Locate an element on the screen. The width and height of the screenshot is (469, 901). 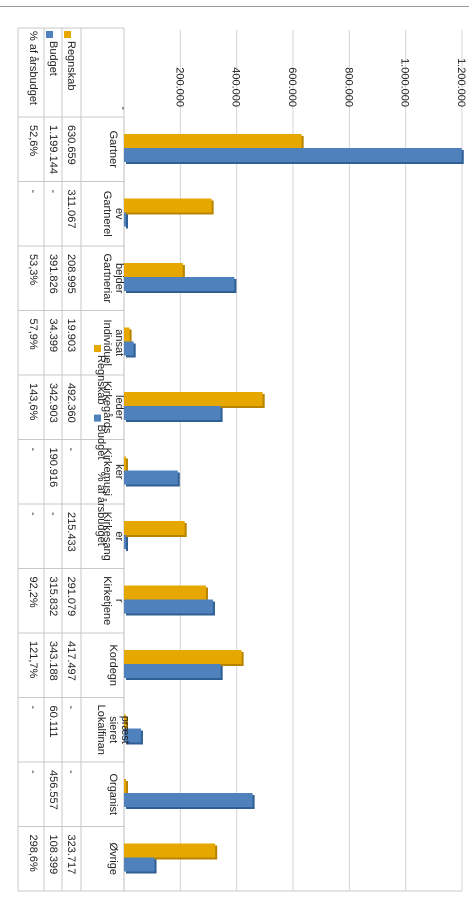
legend-entry: Regnskab is located at coordinates (101, 380).